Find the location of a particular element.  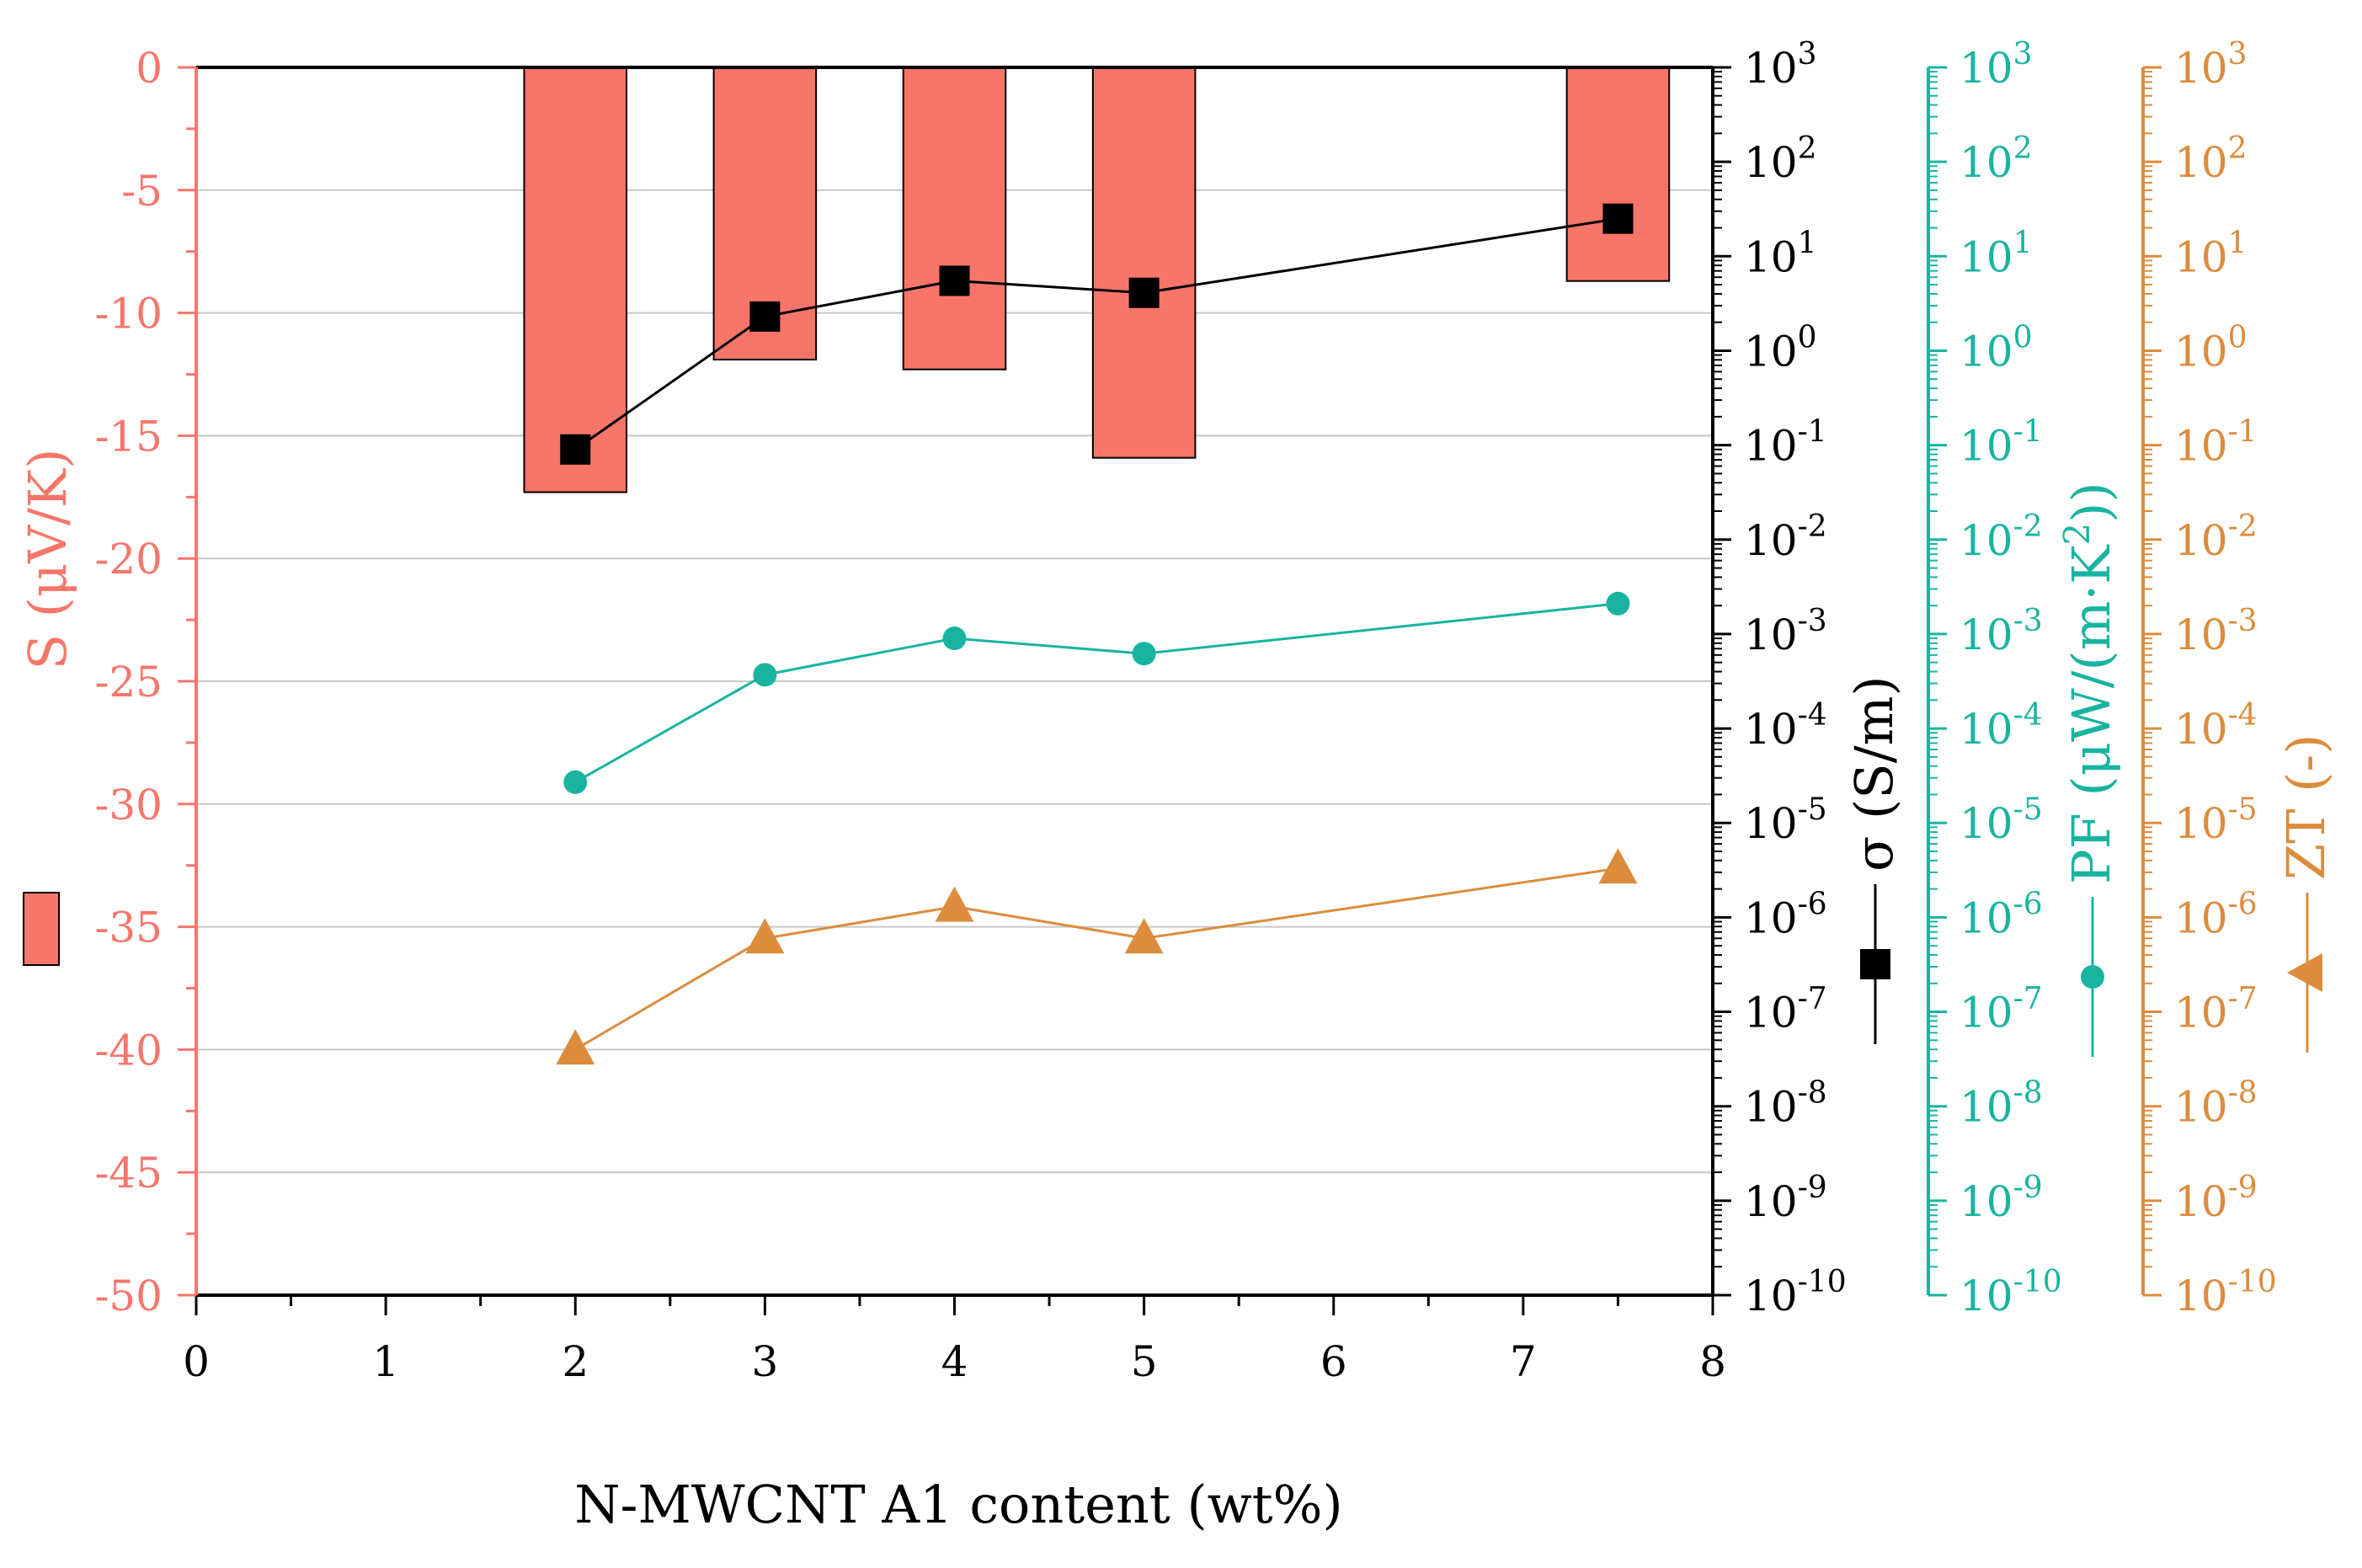

sigma-tick-exponent: -4 is located at coordinates (1812, 715).